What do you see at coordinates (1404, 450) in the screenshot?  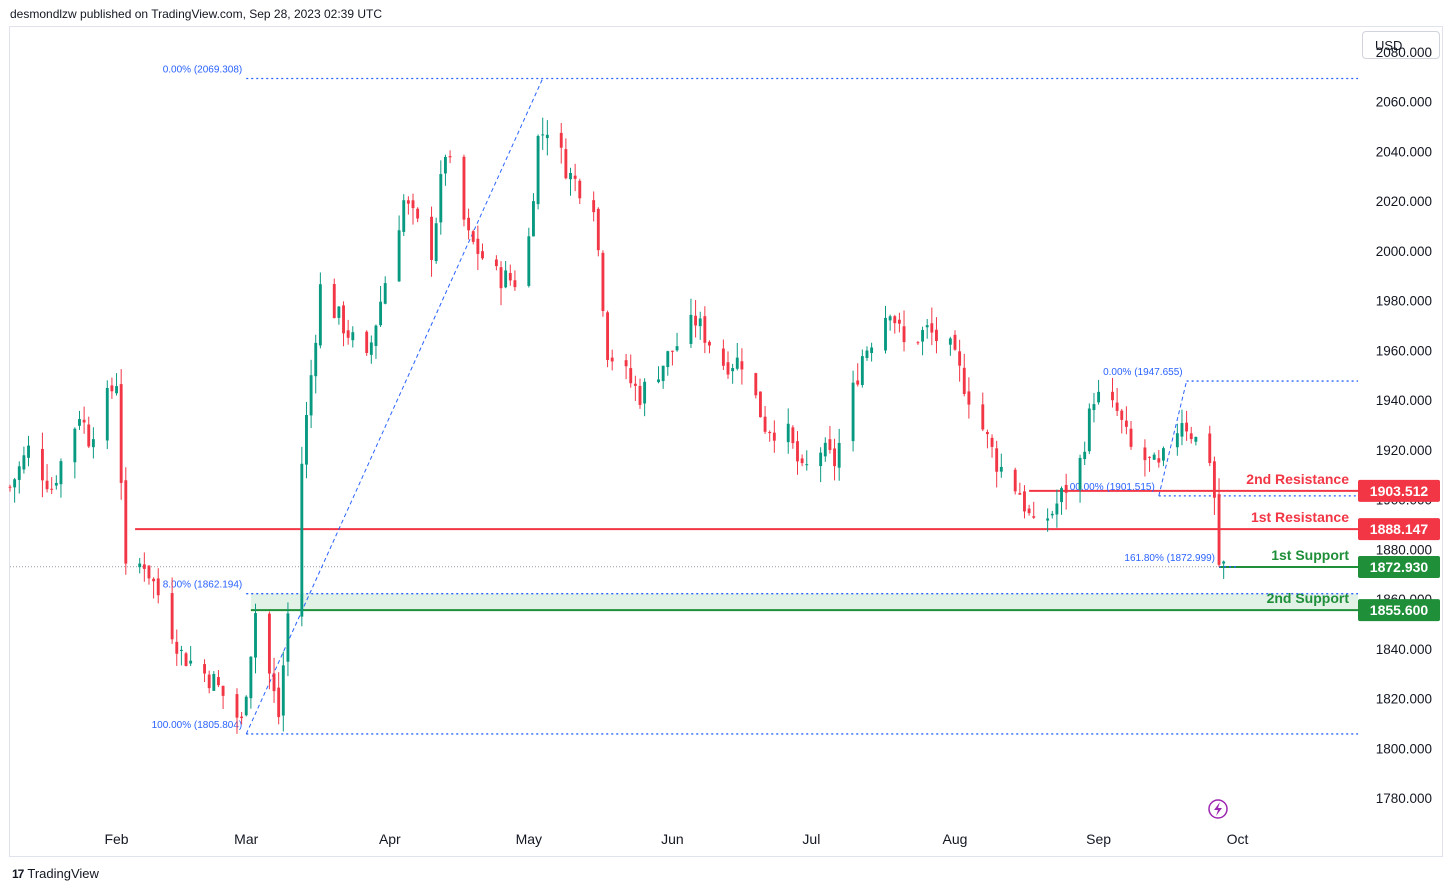 I see `y-tick-label: 1920.000` at bounding box center [1404, 450].